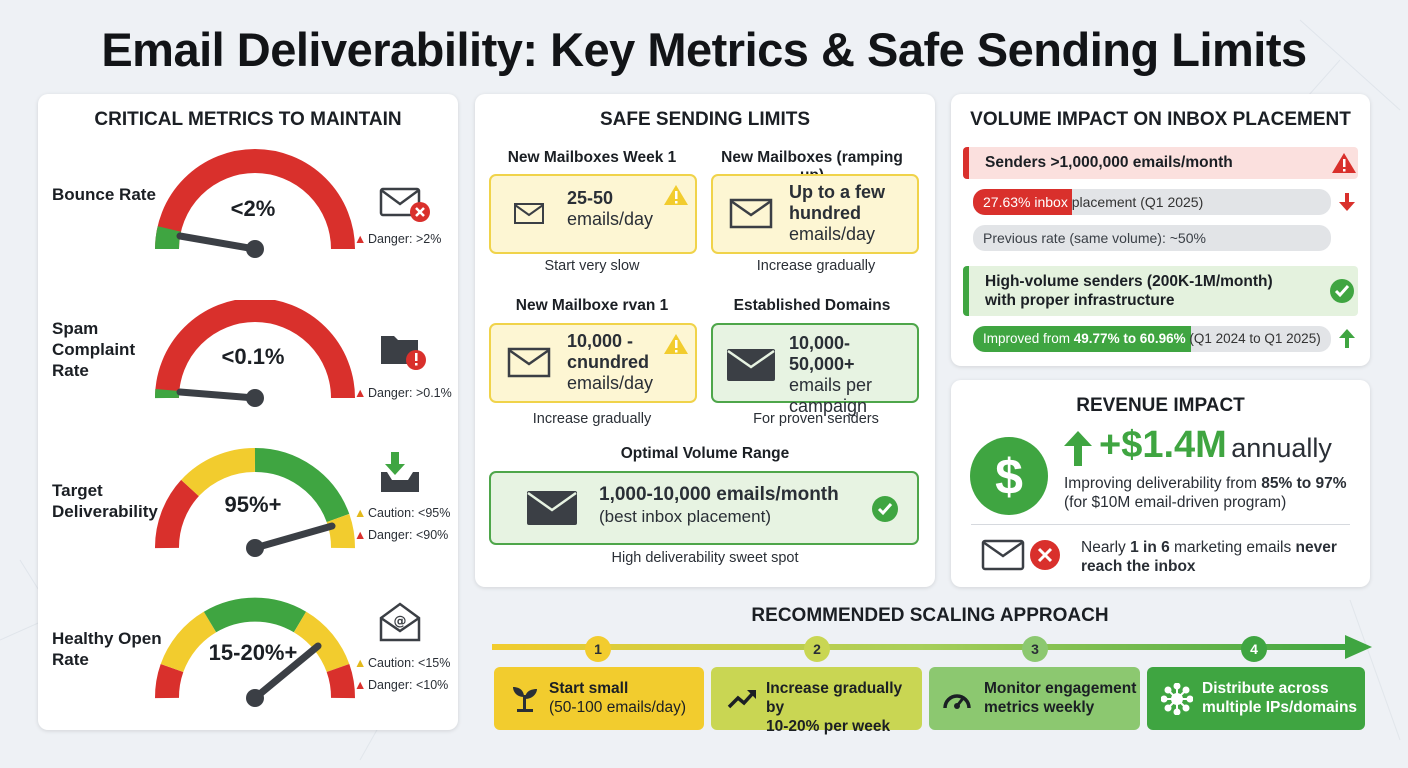  I want to click on gauge-value: <0.1%, so click(253, 356).